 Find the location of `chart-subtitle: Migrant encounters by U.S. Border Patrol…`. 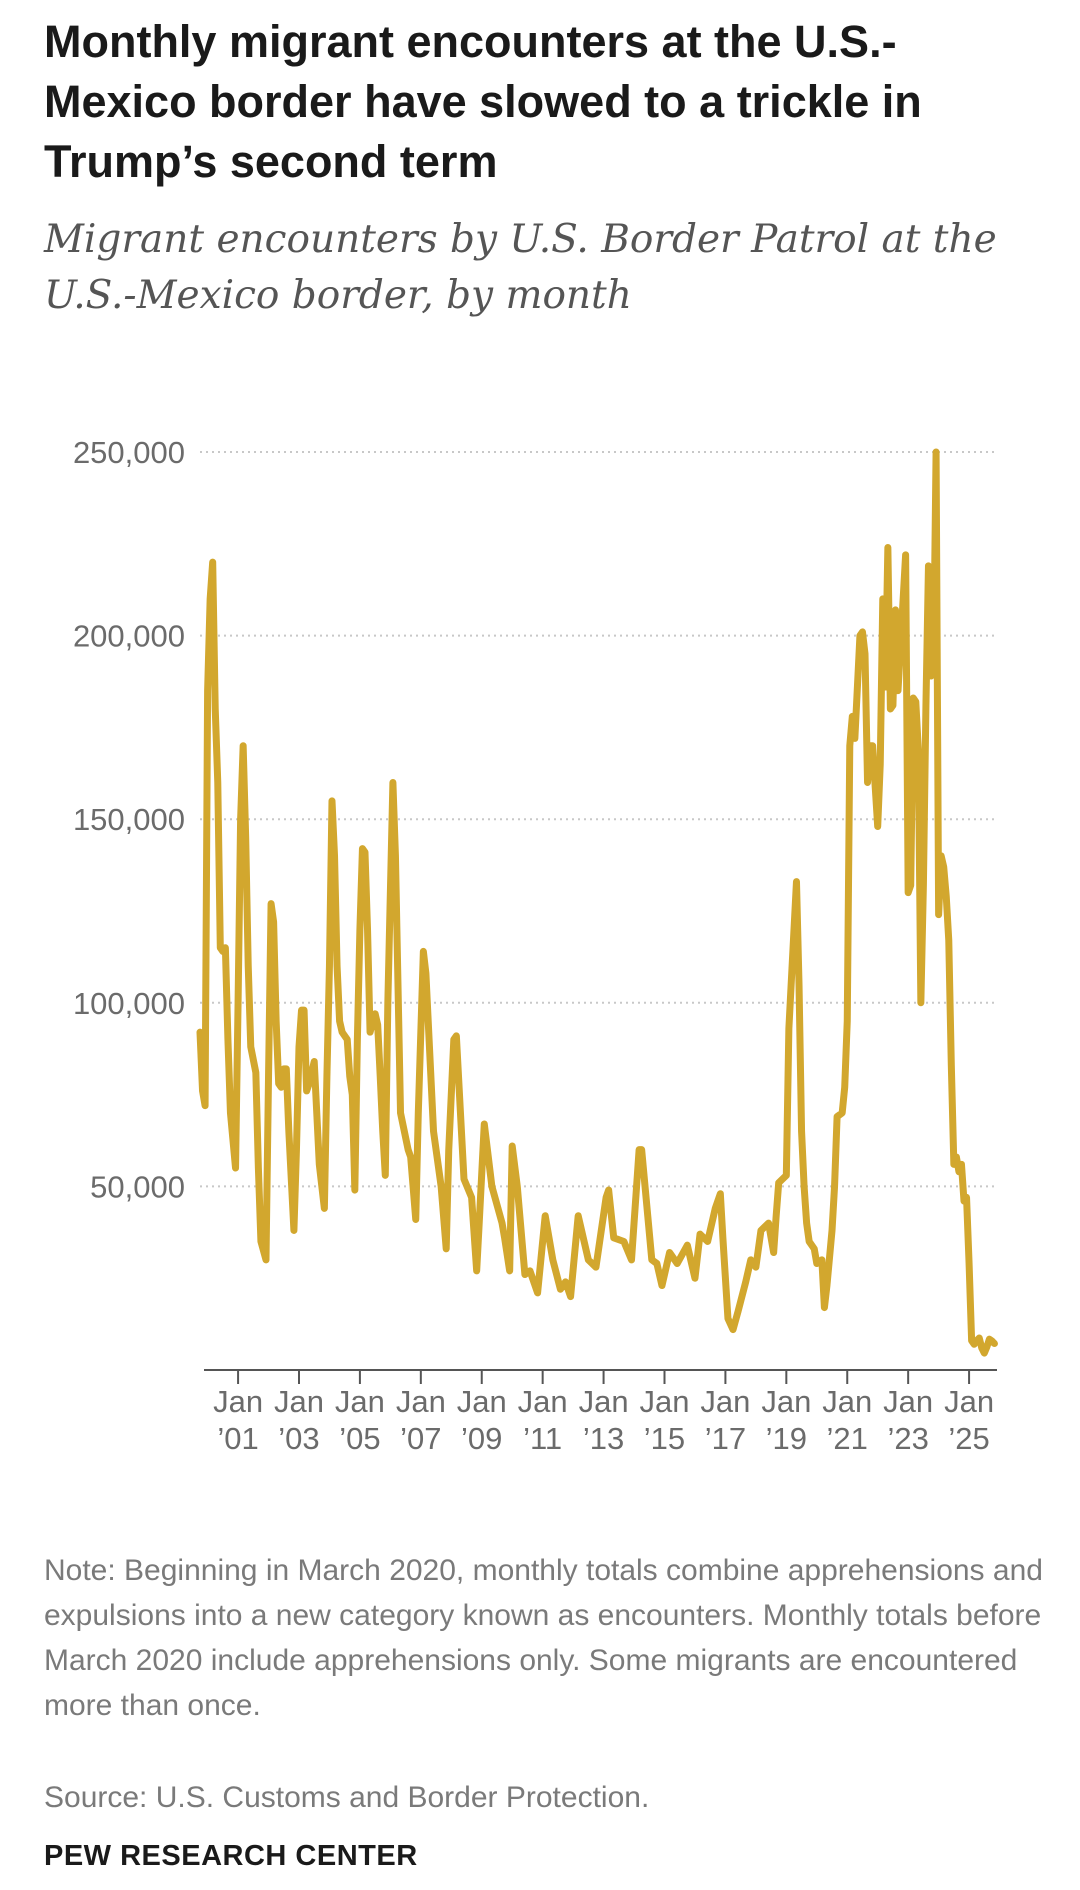

chart-subtitle: Migrant encounters by U.S. Border Patrol… is located at coordinates (520, 267).